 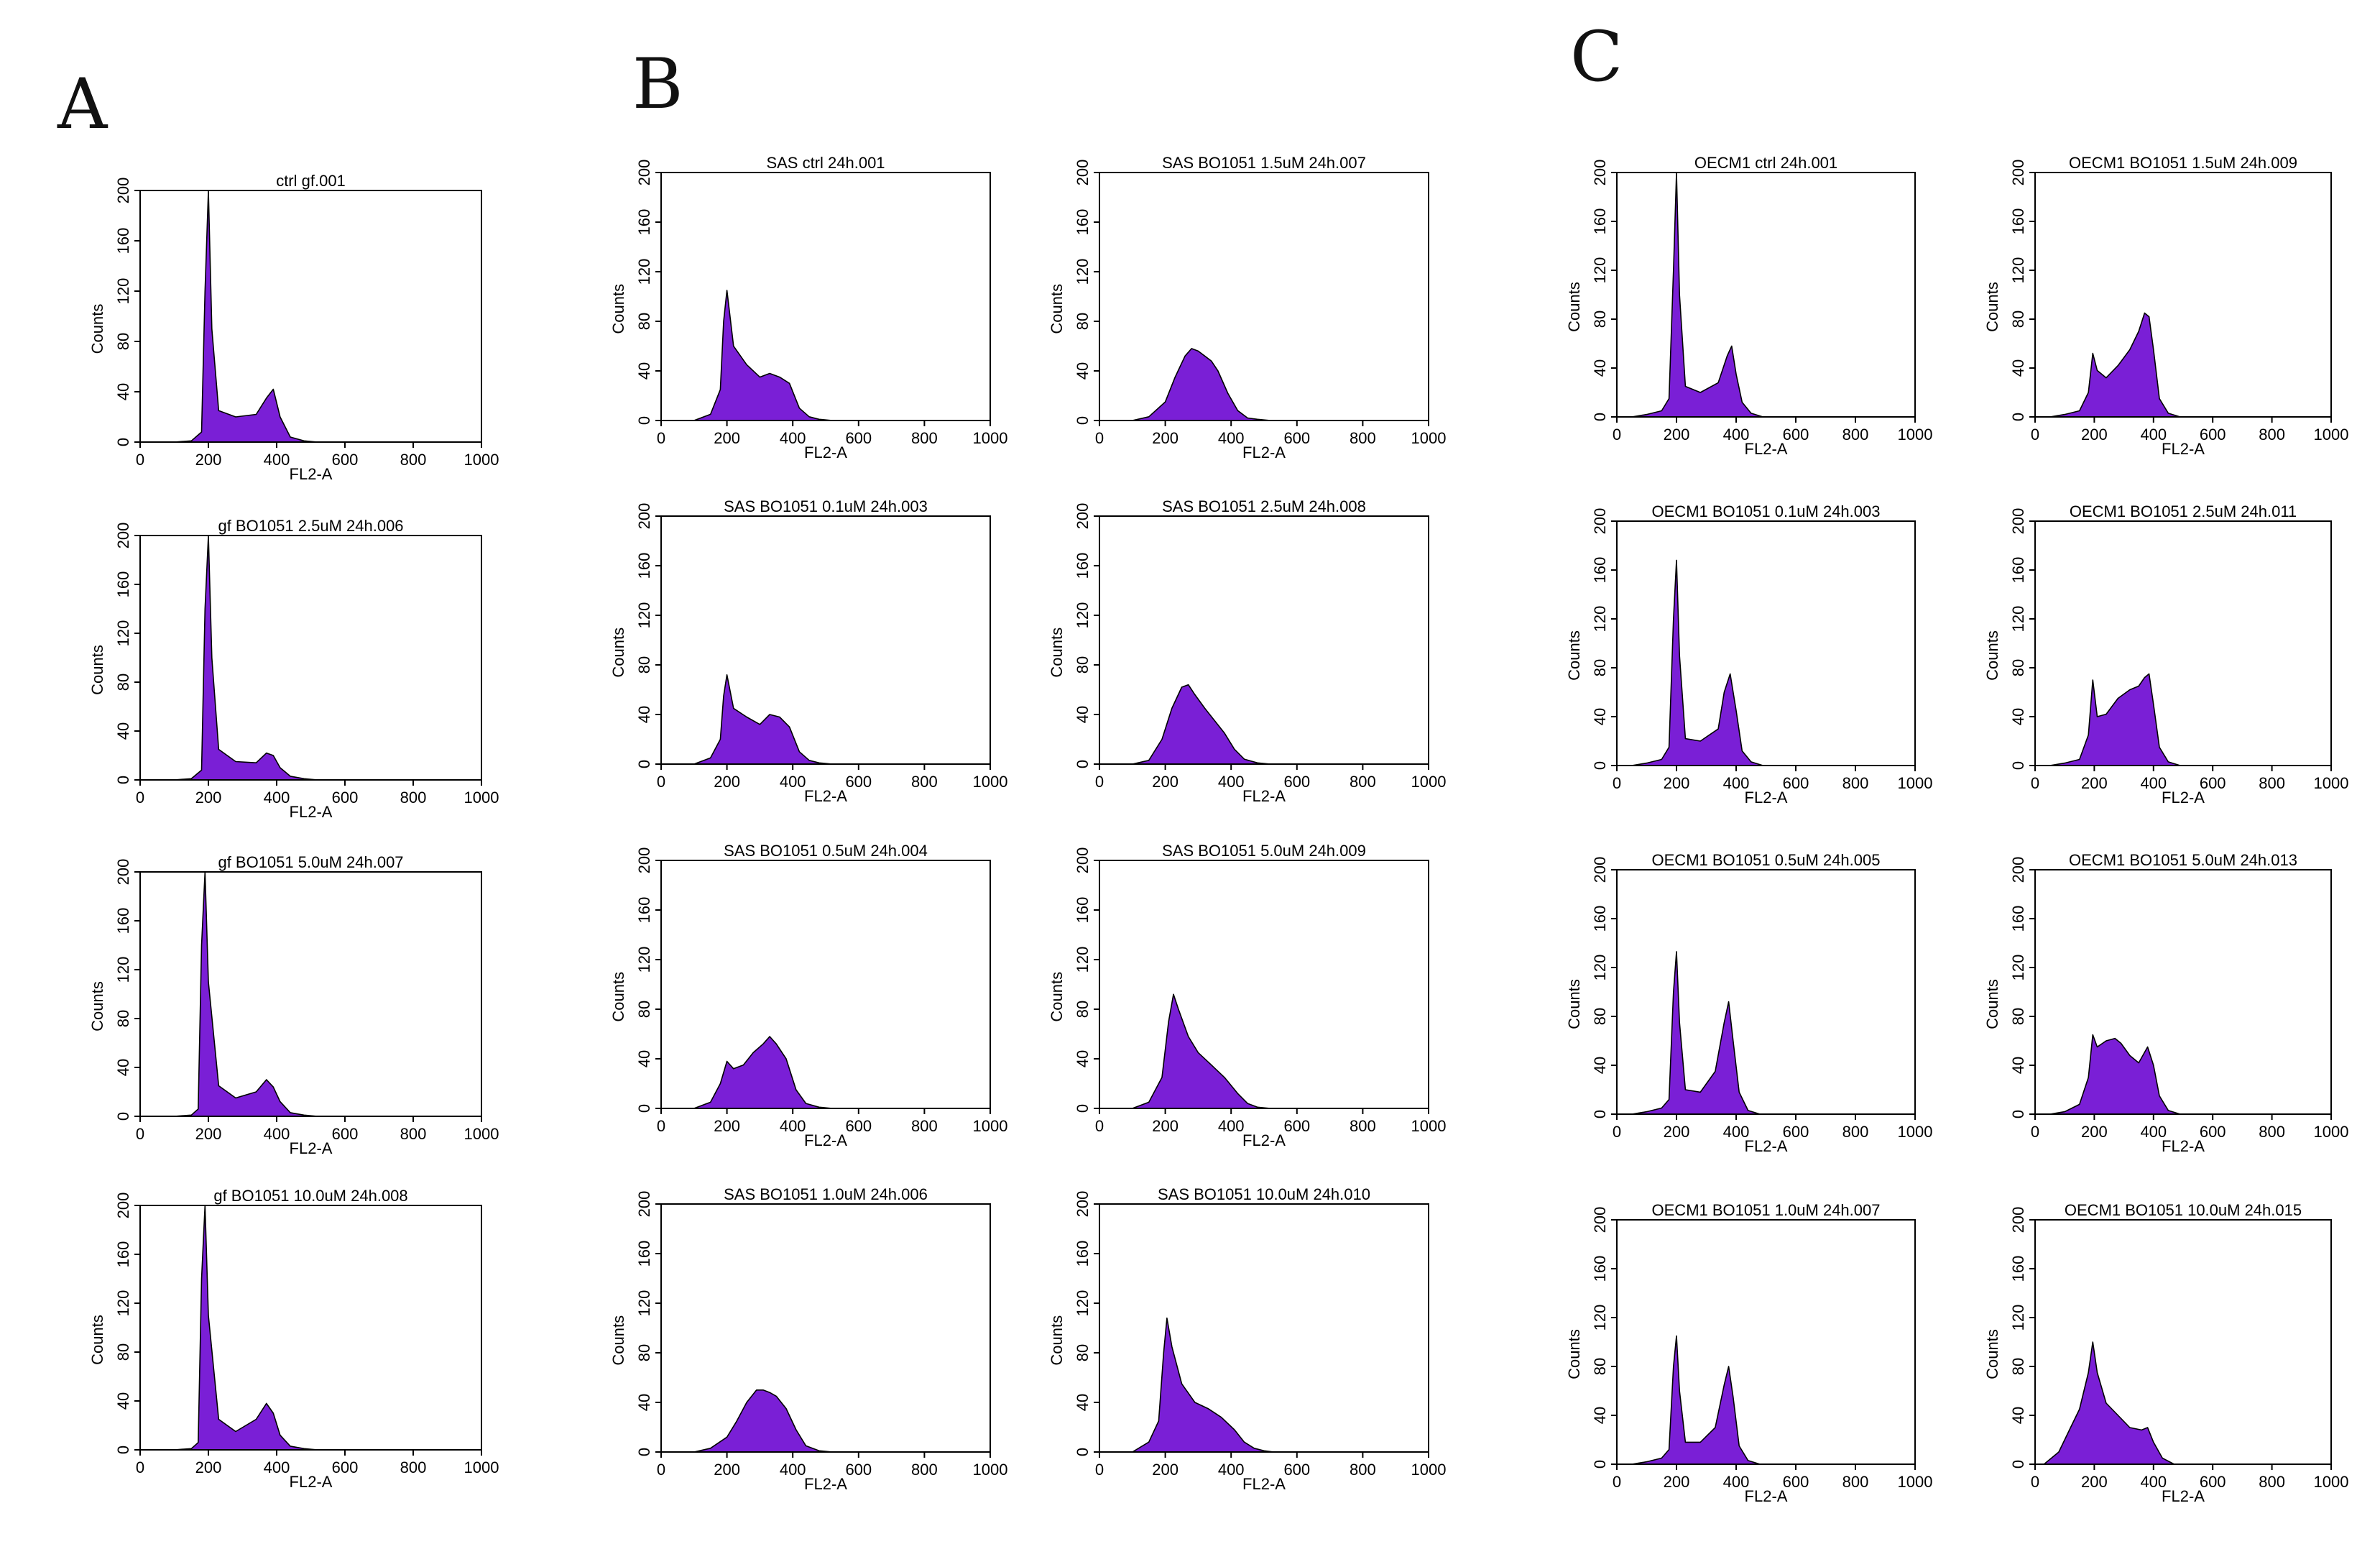 I want to click on x-tick-label: 400, so click(x=1231, y=1470).